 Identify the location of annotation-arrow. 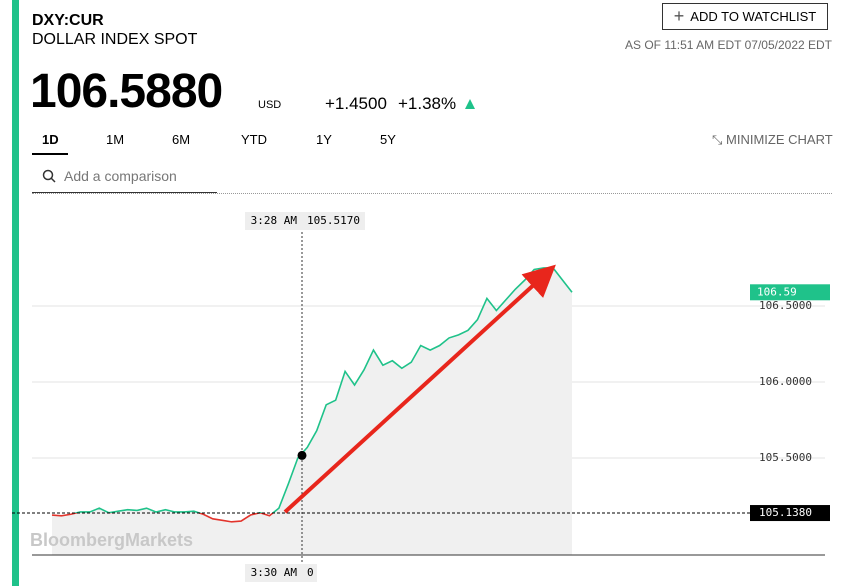
(419, 389).